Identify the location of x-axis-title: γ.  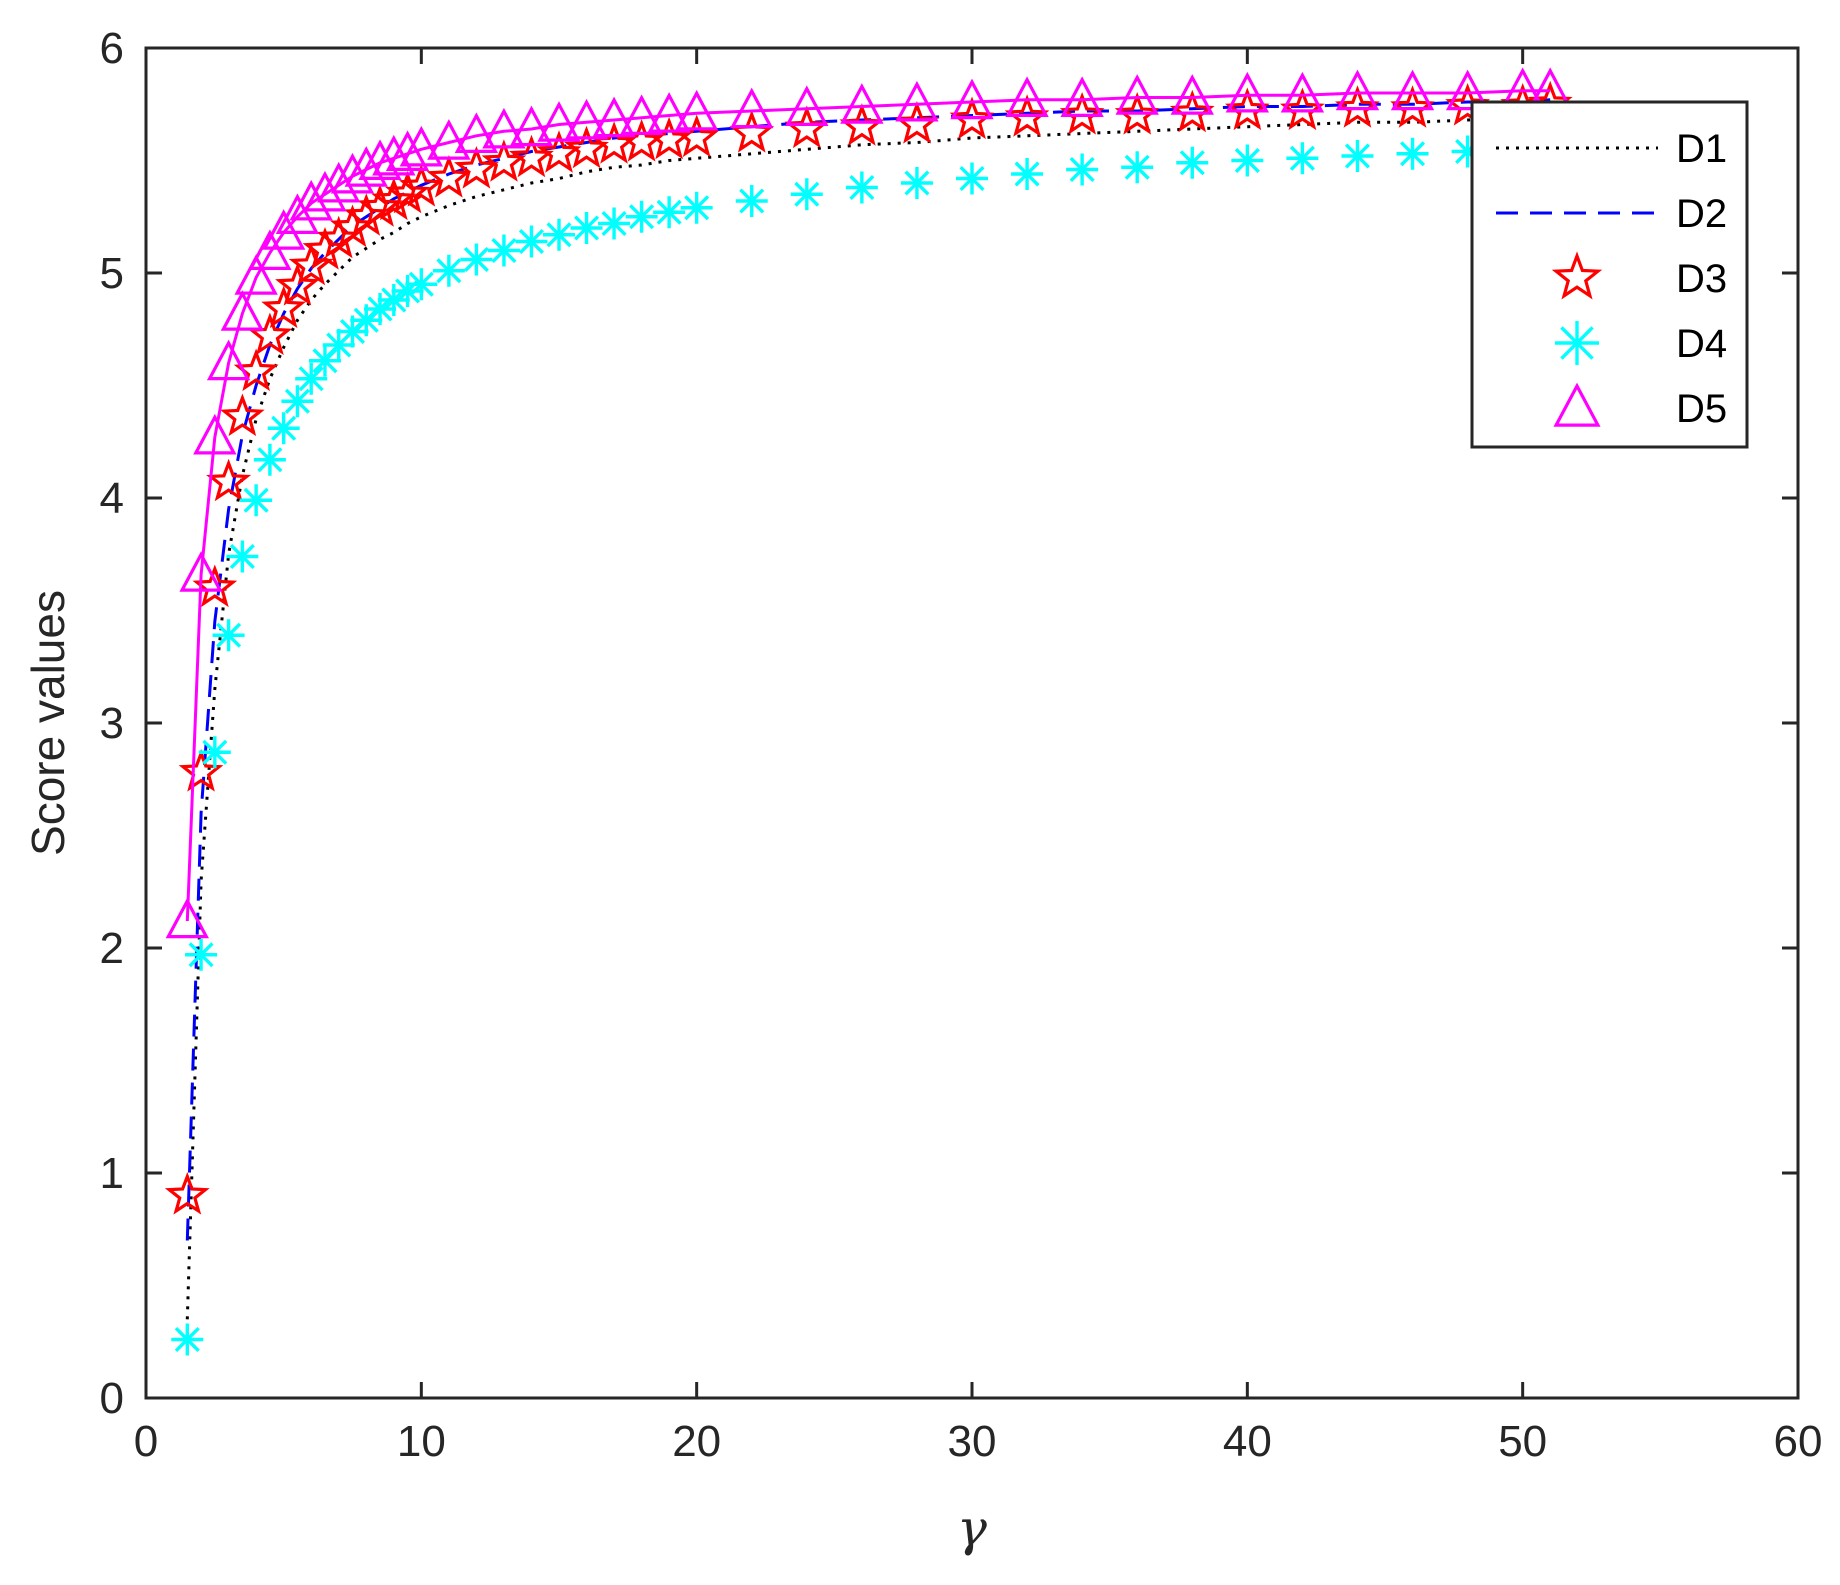
(972, 1528).